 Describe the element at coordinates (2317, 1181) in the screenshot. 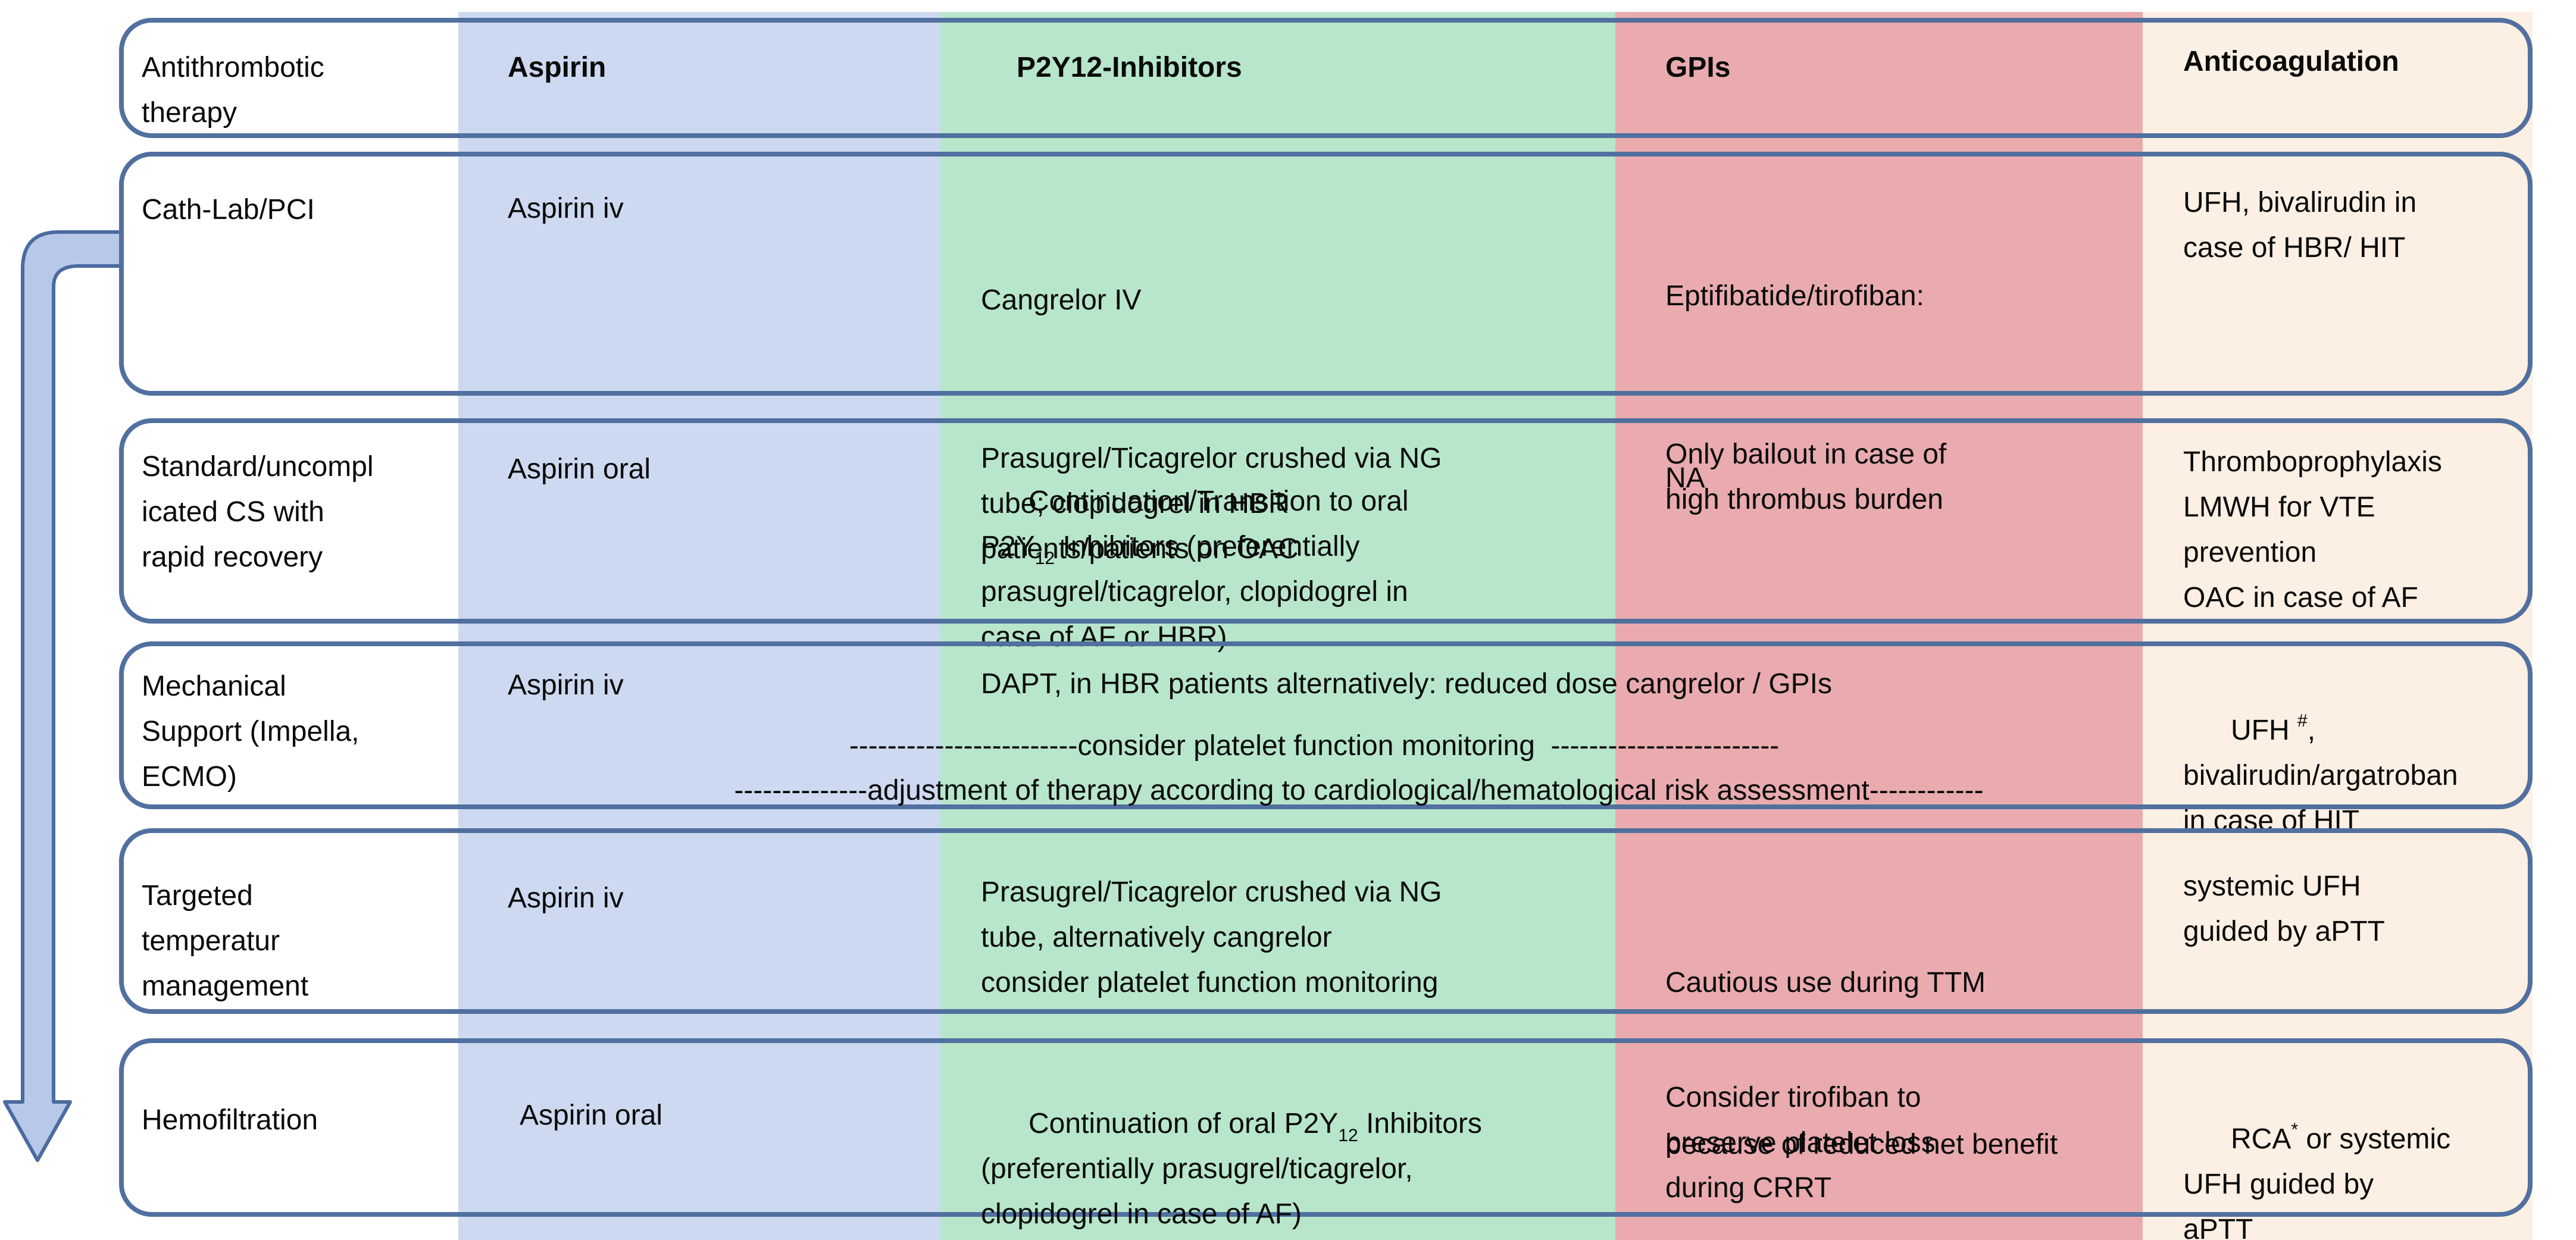

I see `anticoag-text-post: or systemic UFH guided by aPTT` at that location.